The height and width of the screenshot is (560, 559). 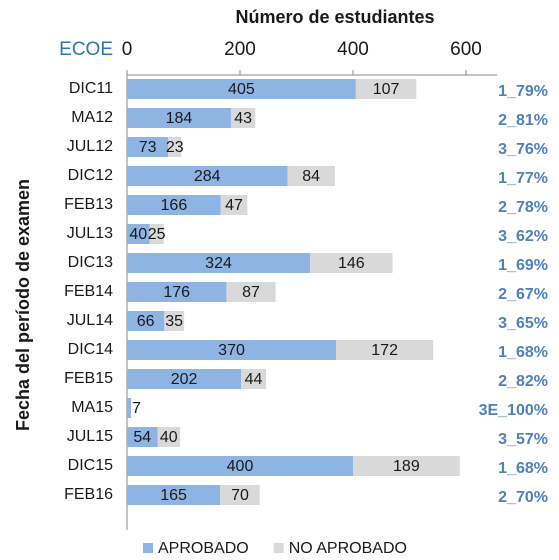 I want to click on y-tick-label: DIC15, so click(x=90, y=465).